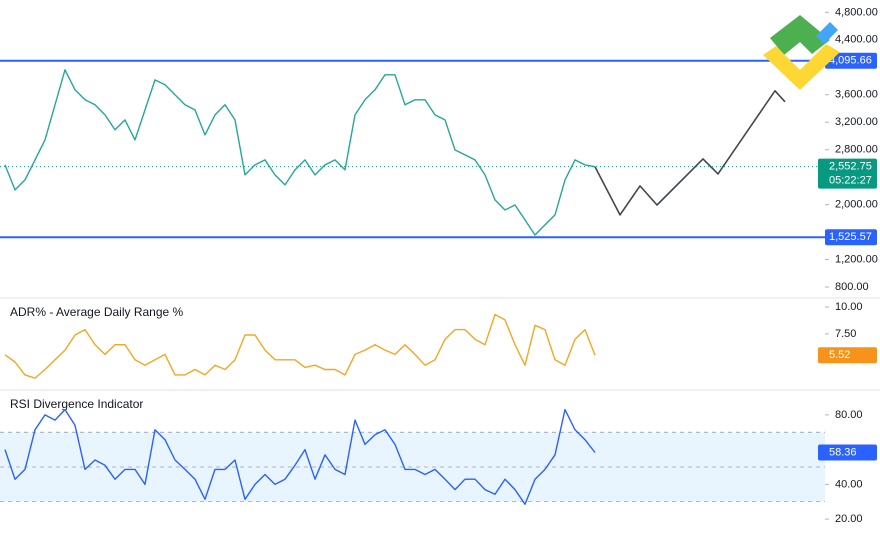 The image size is (880, 540). I want to click on y-tick-label: 4,800.00, so click(856, 12).